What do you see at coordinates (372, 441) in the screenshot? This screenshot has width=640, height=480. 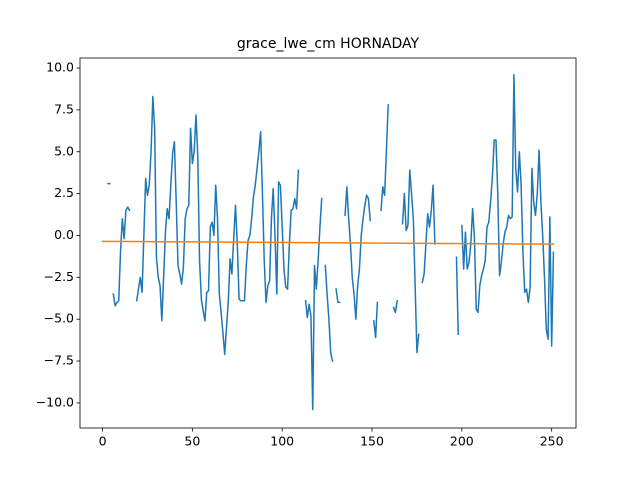 I see `x-tick-label: 150` at bounding box center [372, 441].